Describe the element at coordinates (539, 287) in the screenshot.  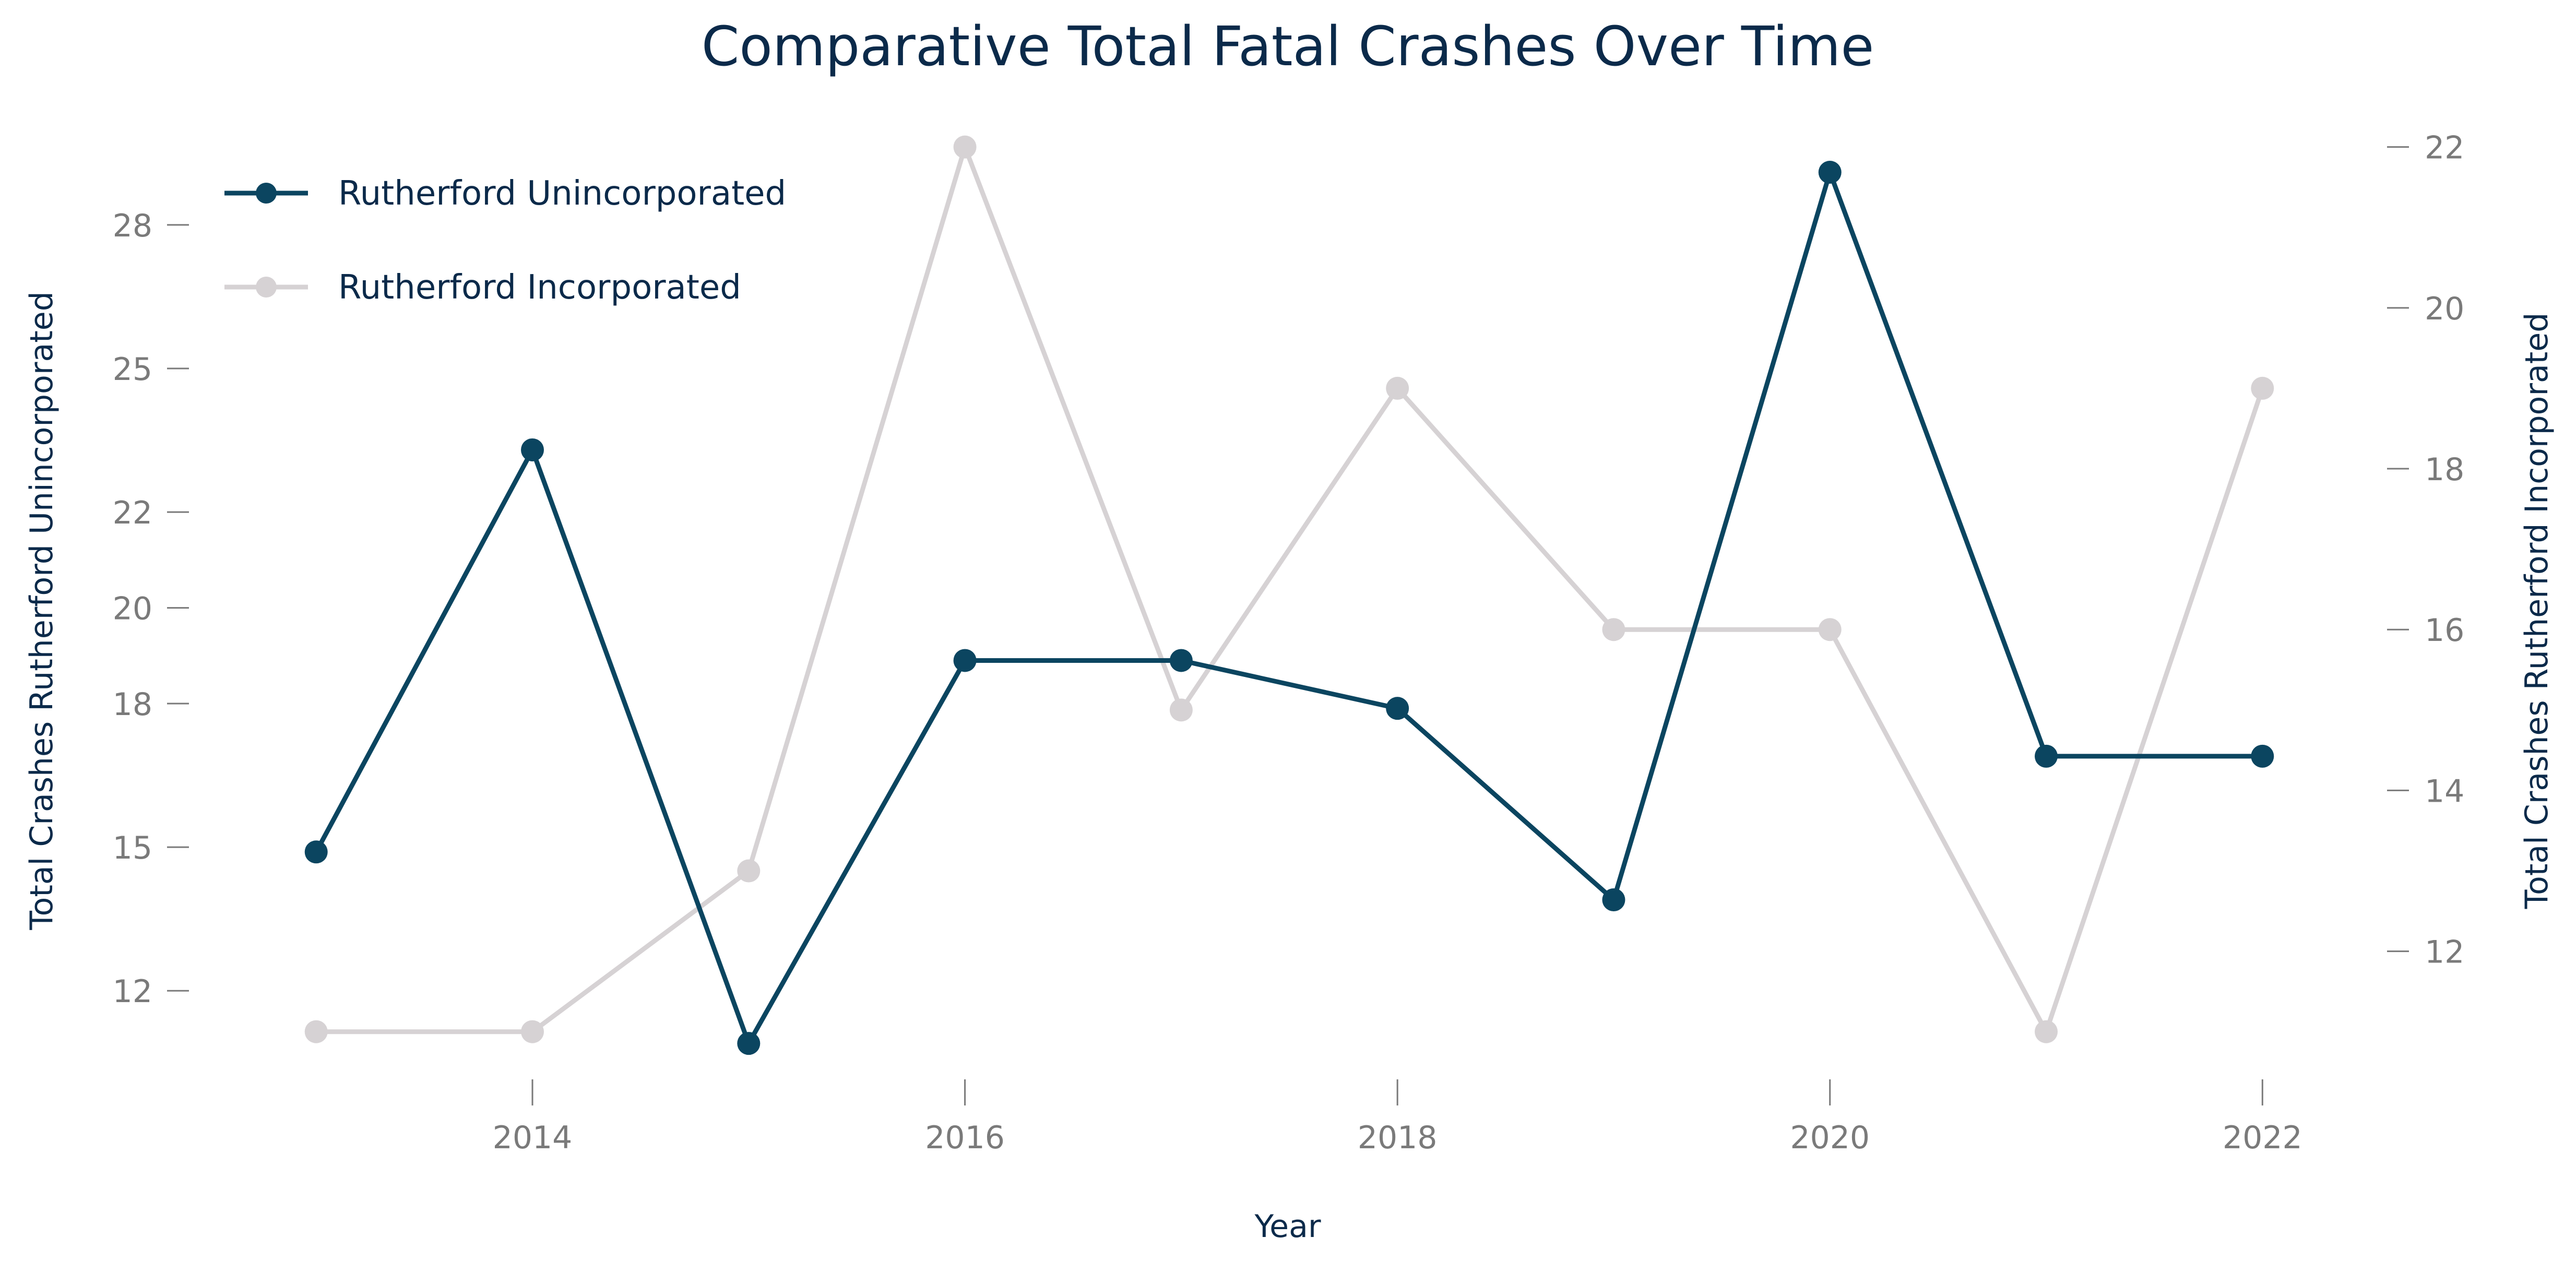
I see `legend-label-incorporated: Rutherford Incorporated` at that location.